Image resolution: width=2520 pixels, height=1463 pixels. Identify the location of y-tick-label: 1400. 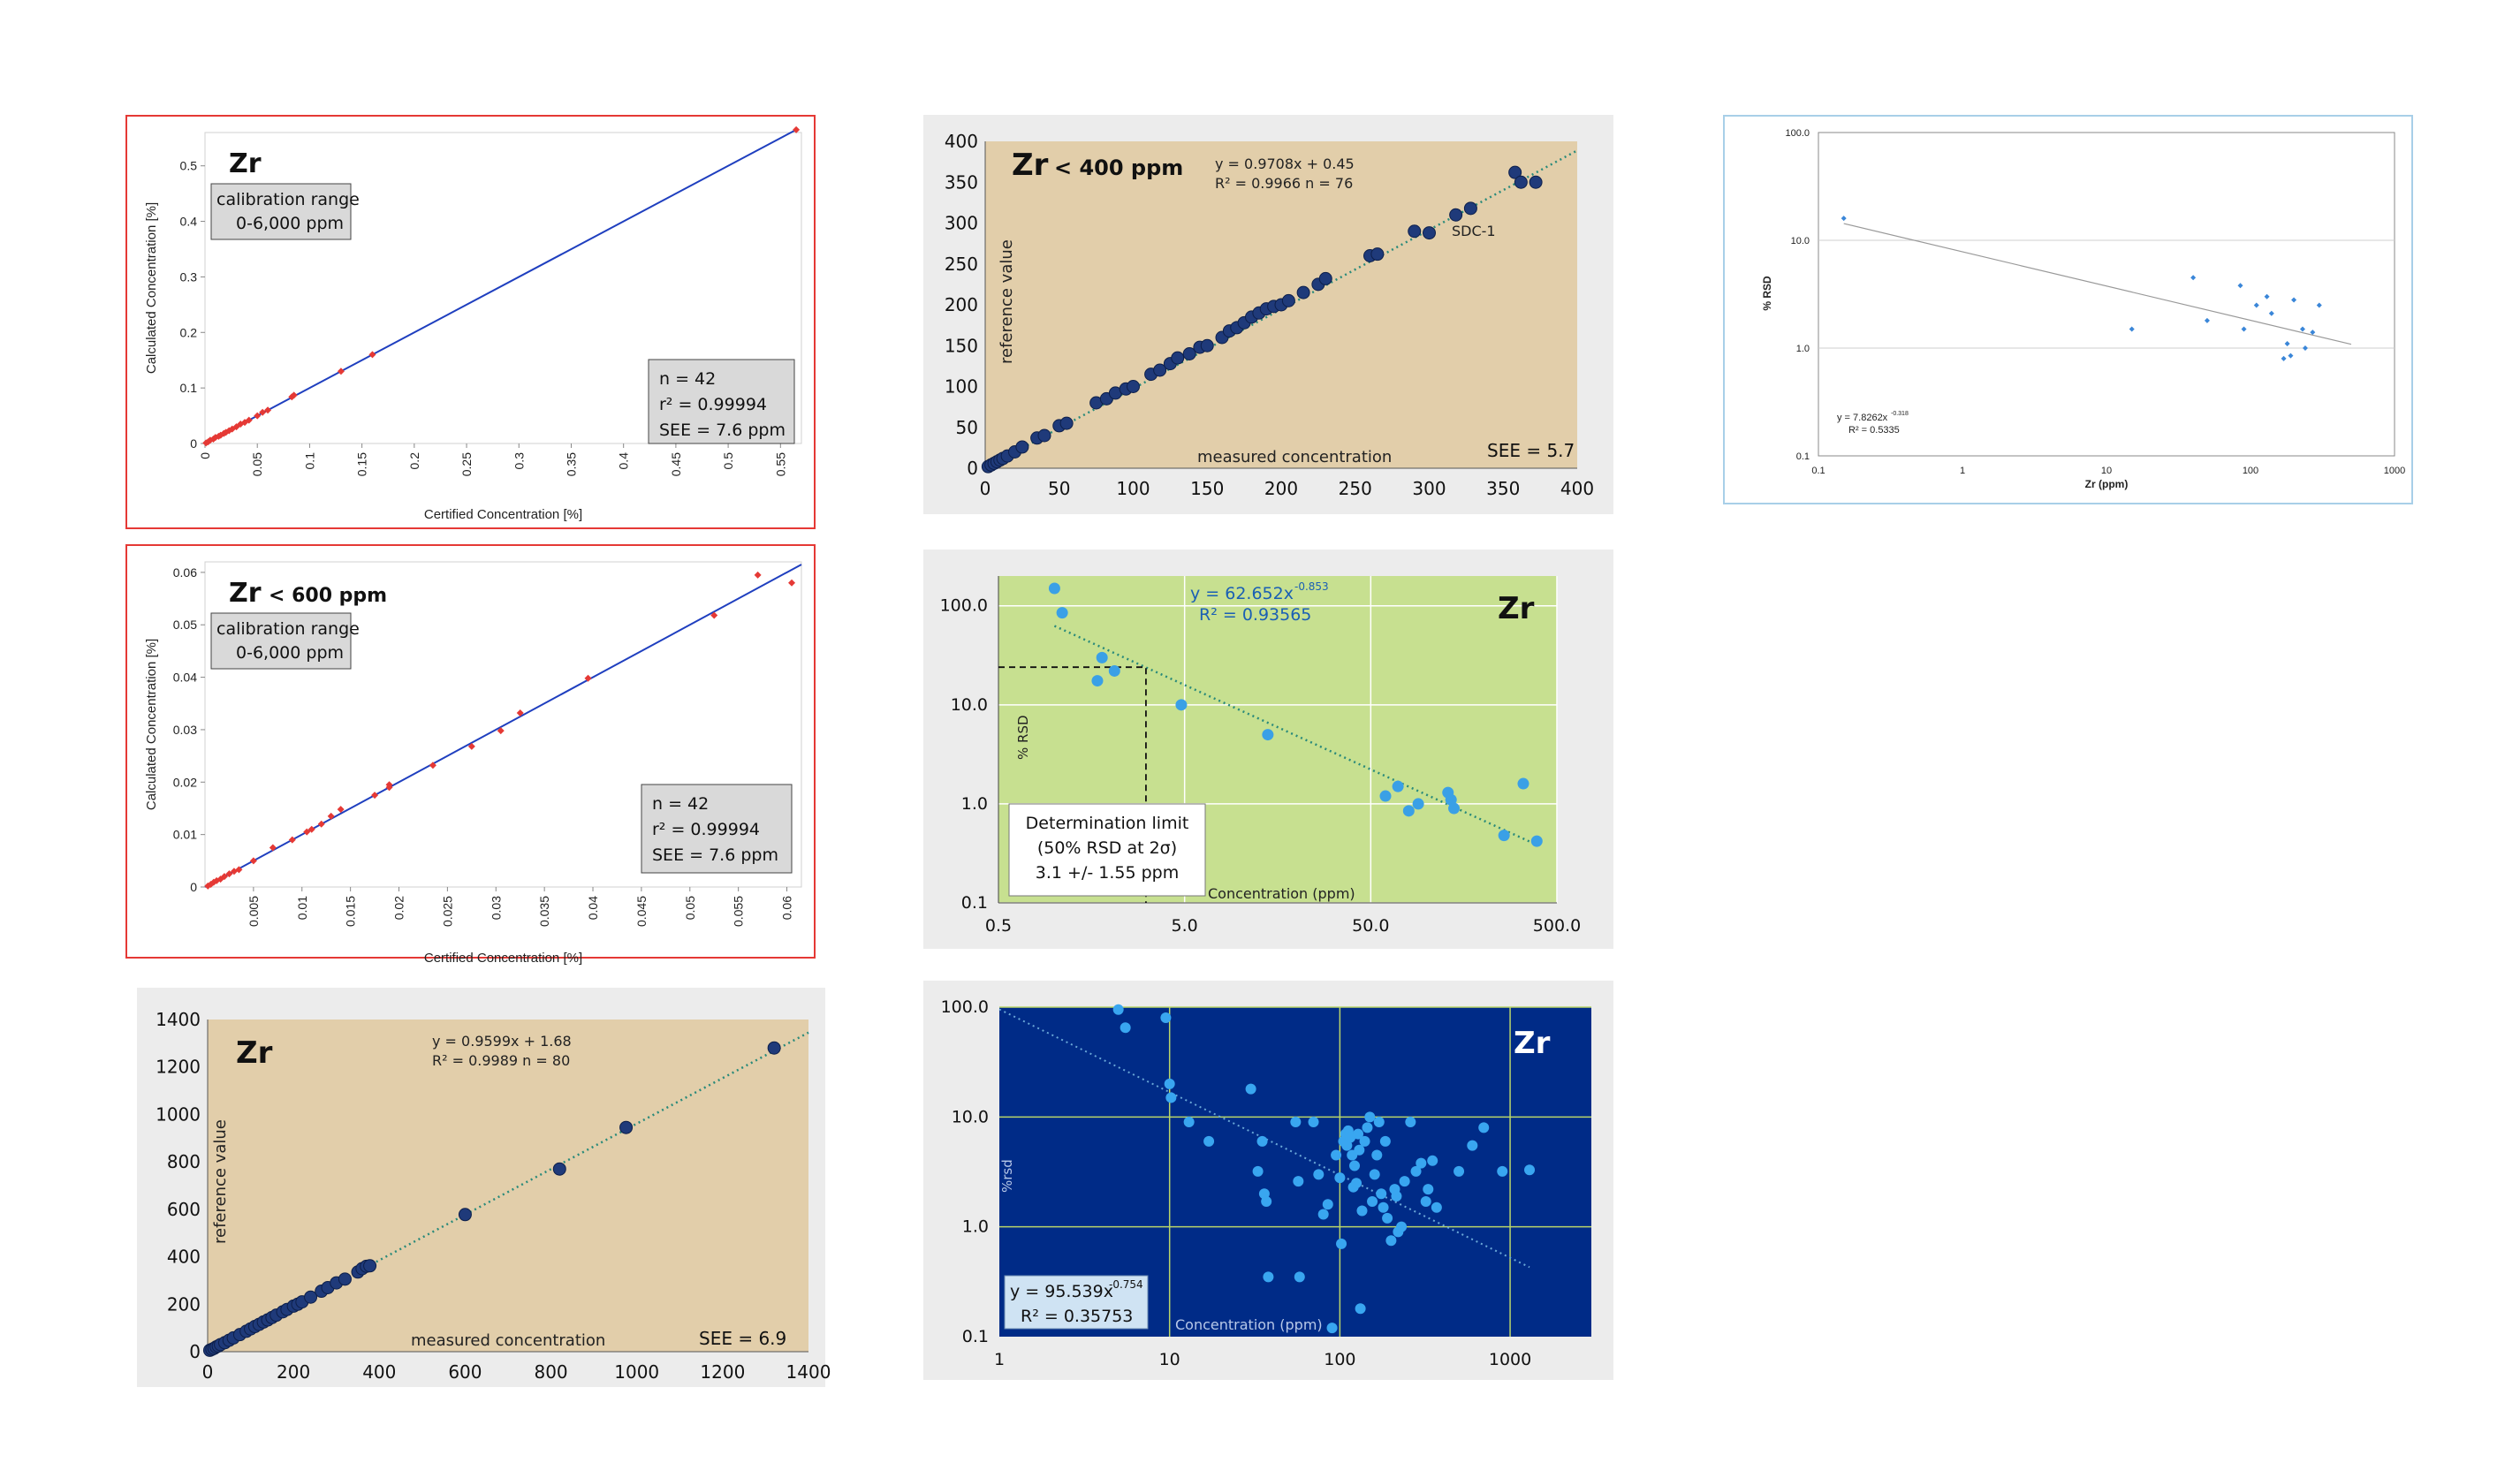
(178, 1019).